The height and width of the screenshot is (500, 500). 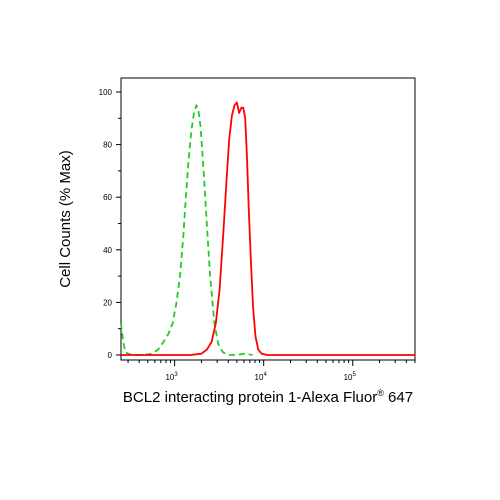 I want to click on y-tick-label: 60, so click(x=107, y=197).